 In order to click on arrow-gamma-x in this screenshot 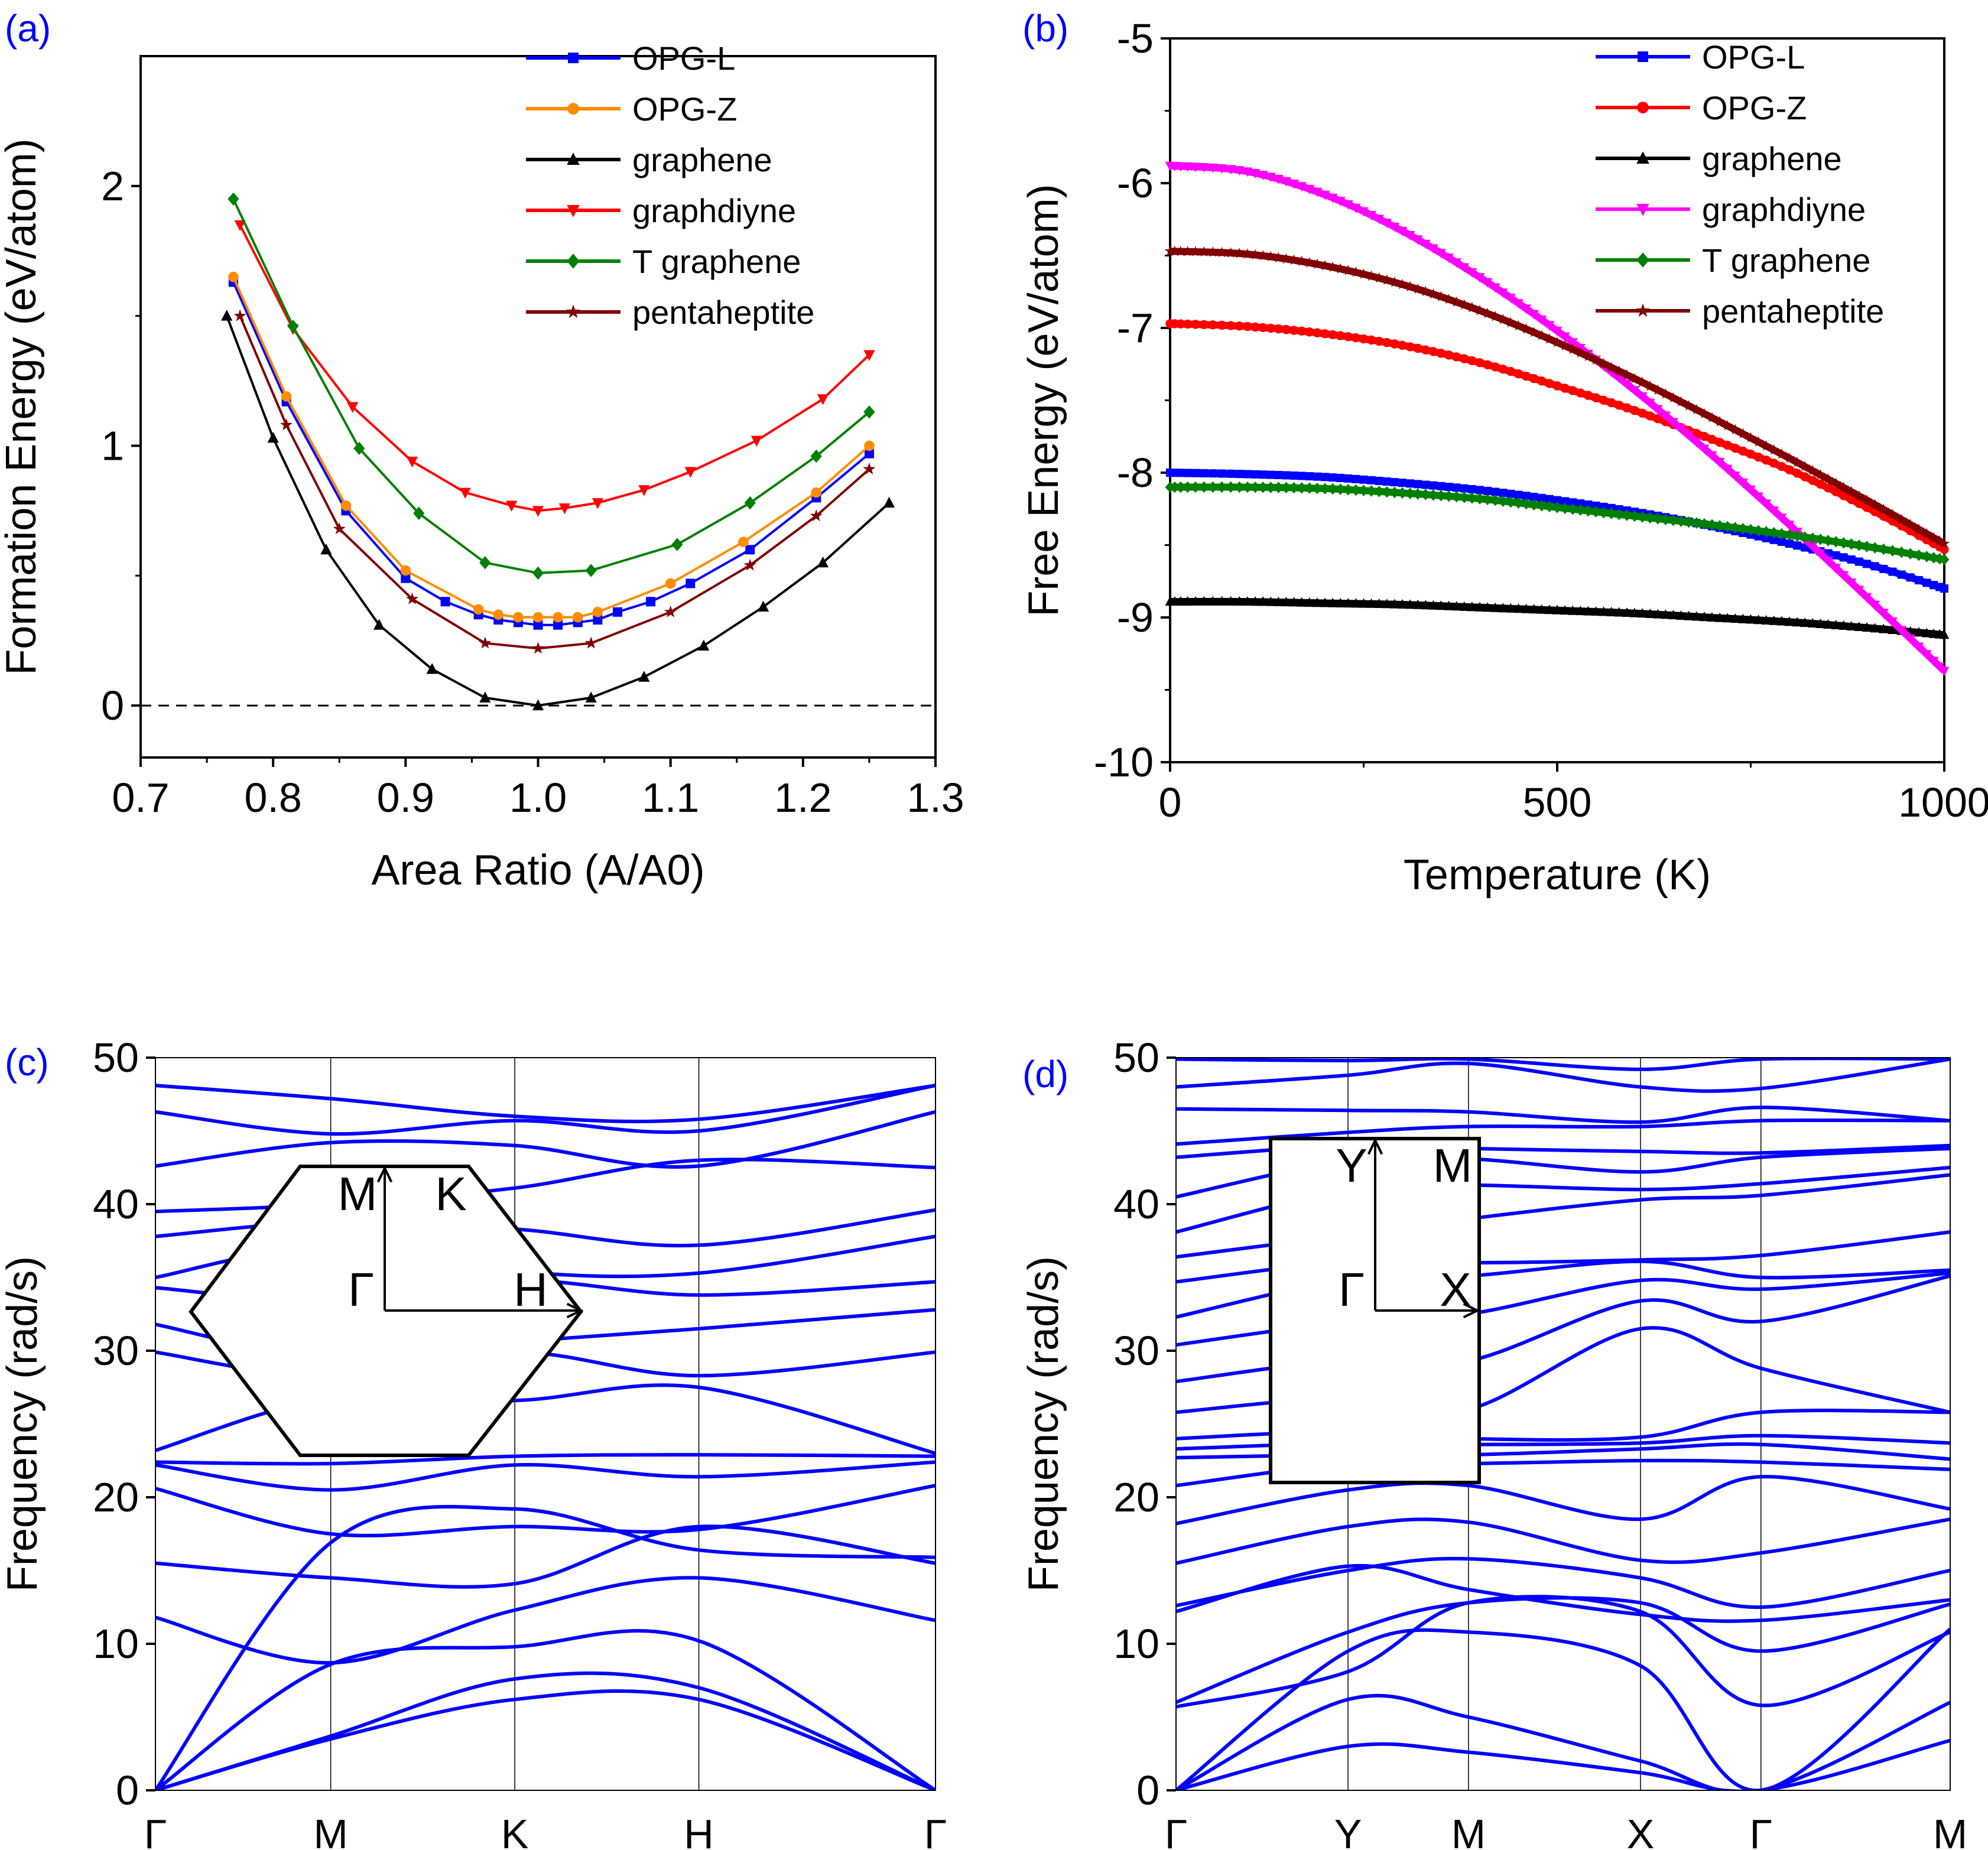, I will do `click(1428, 1311)`.